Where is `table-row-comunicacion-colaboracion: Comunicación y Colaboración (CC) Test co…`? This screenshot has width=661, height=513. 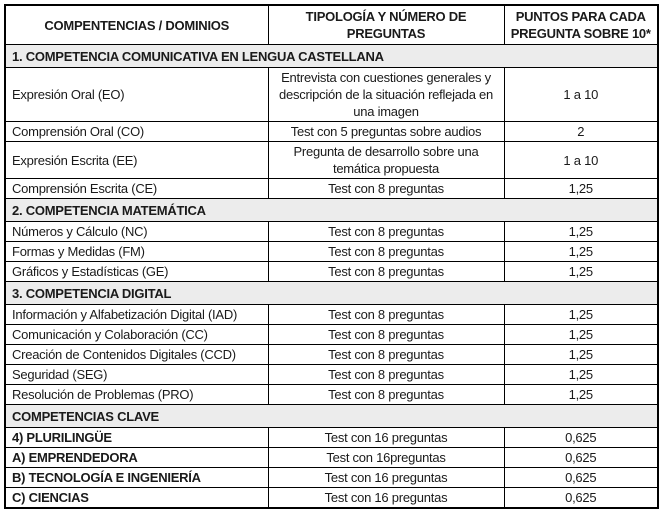
table-row-comunicacion-colaboracion: Comunicación y Colaboración (CC) Test co… is located at coordinates (331, 334).